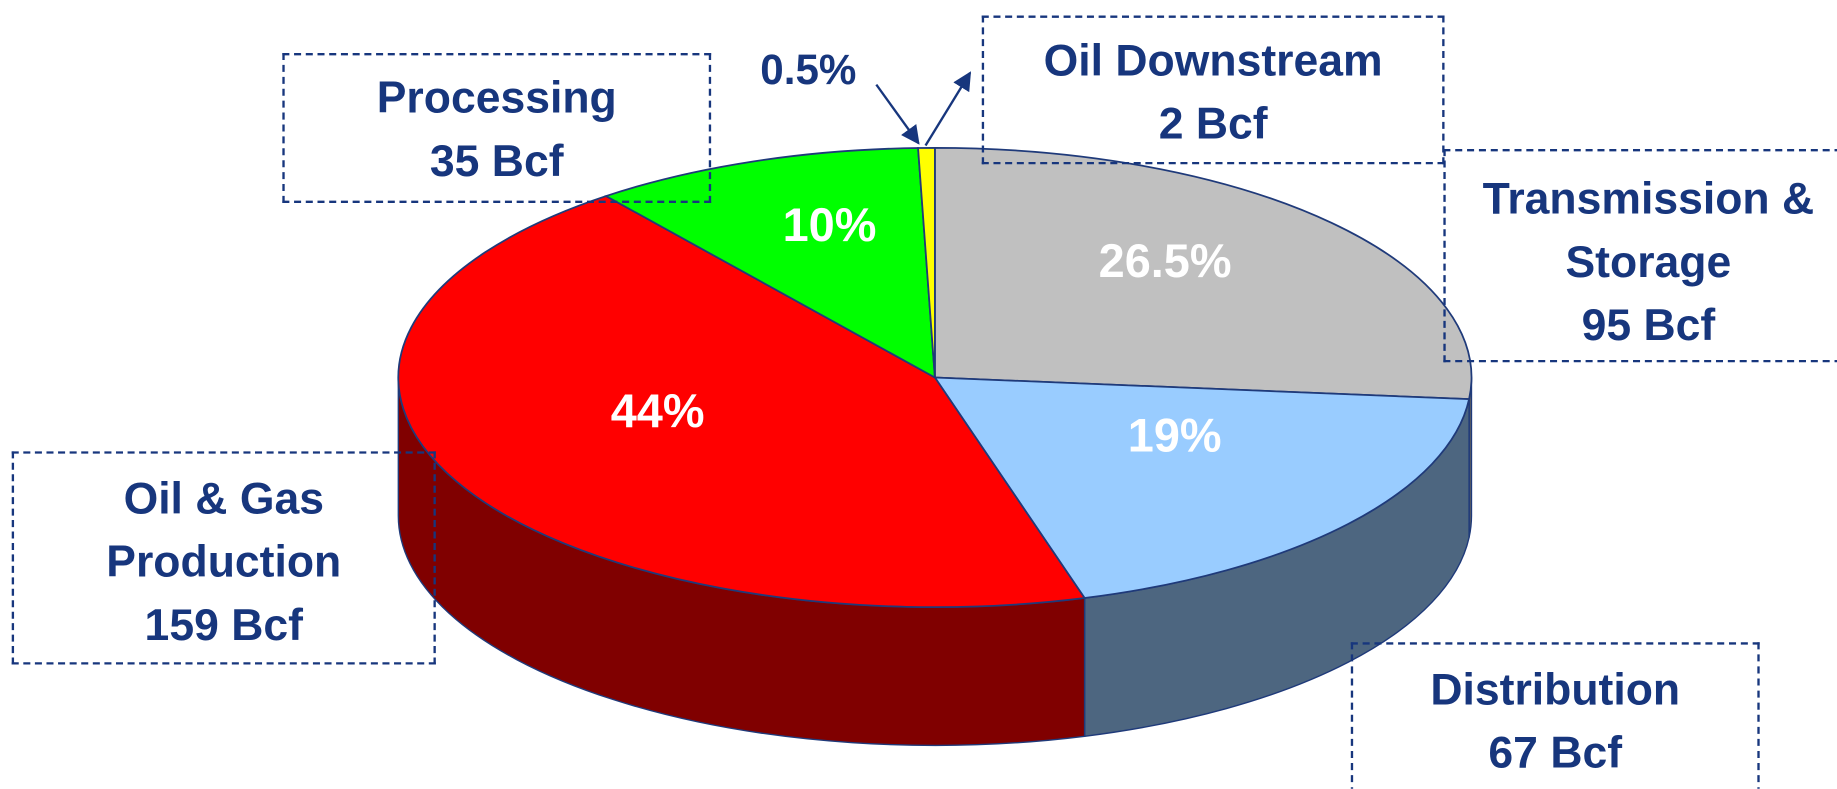  Describe the element at coordinates (658, 411) in the screenshot. I see `slice-percent-label: 44%` at that location.